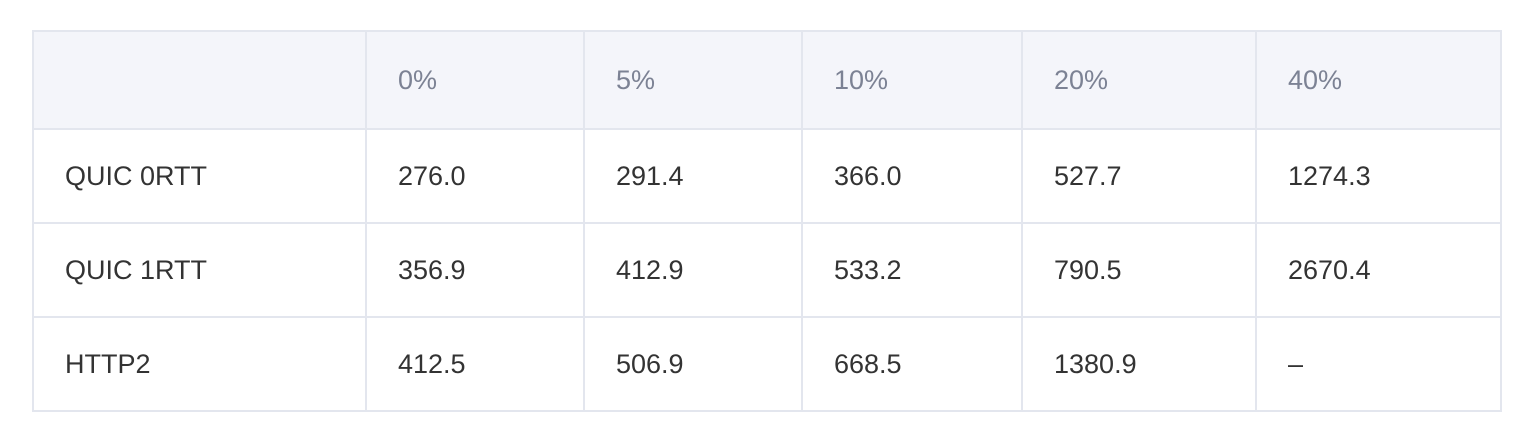 The image size is (1540, 448). What do you see at coordinates (199, 176) in the screenshot?
I see `row-label: QUIC 0RTT` at bounding box center [199, 176].